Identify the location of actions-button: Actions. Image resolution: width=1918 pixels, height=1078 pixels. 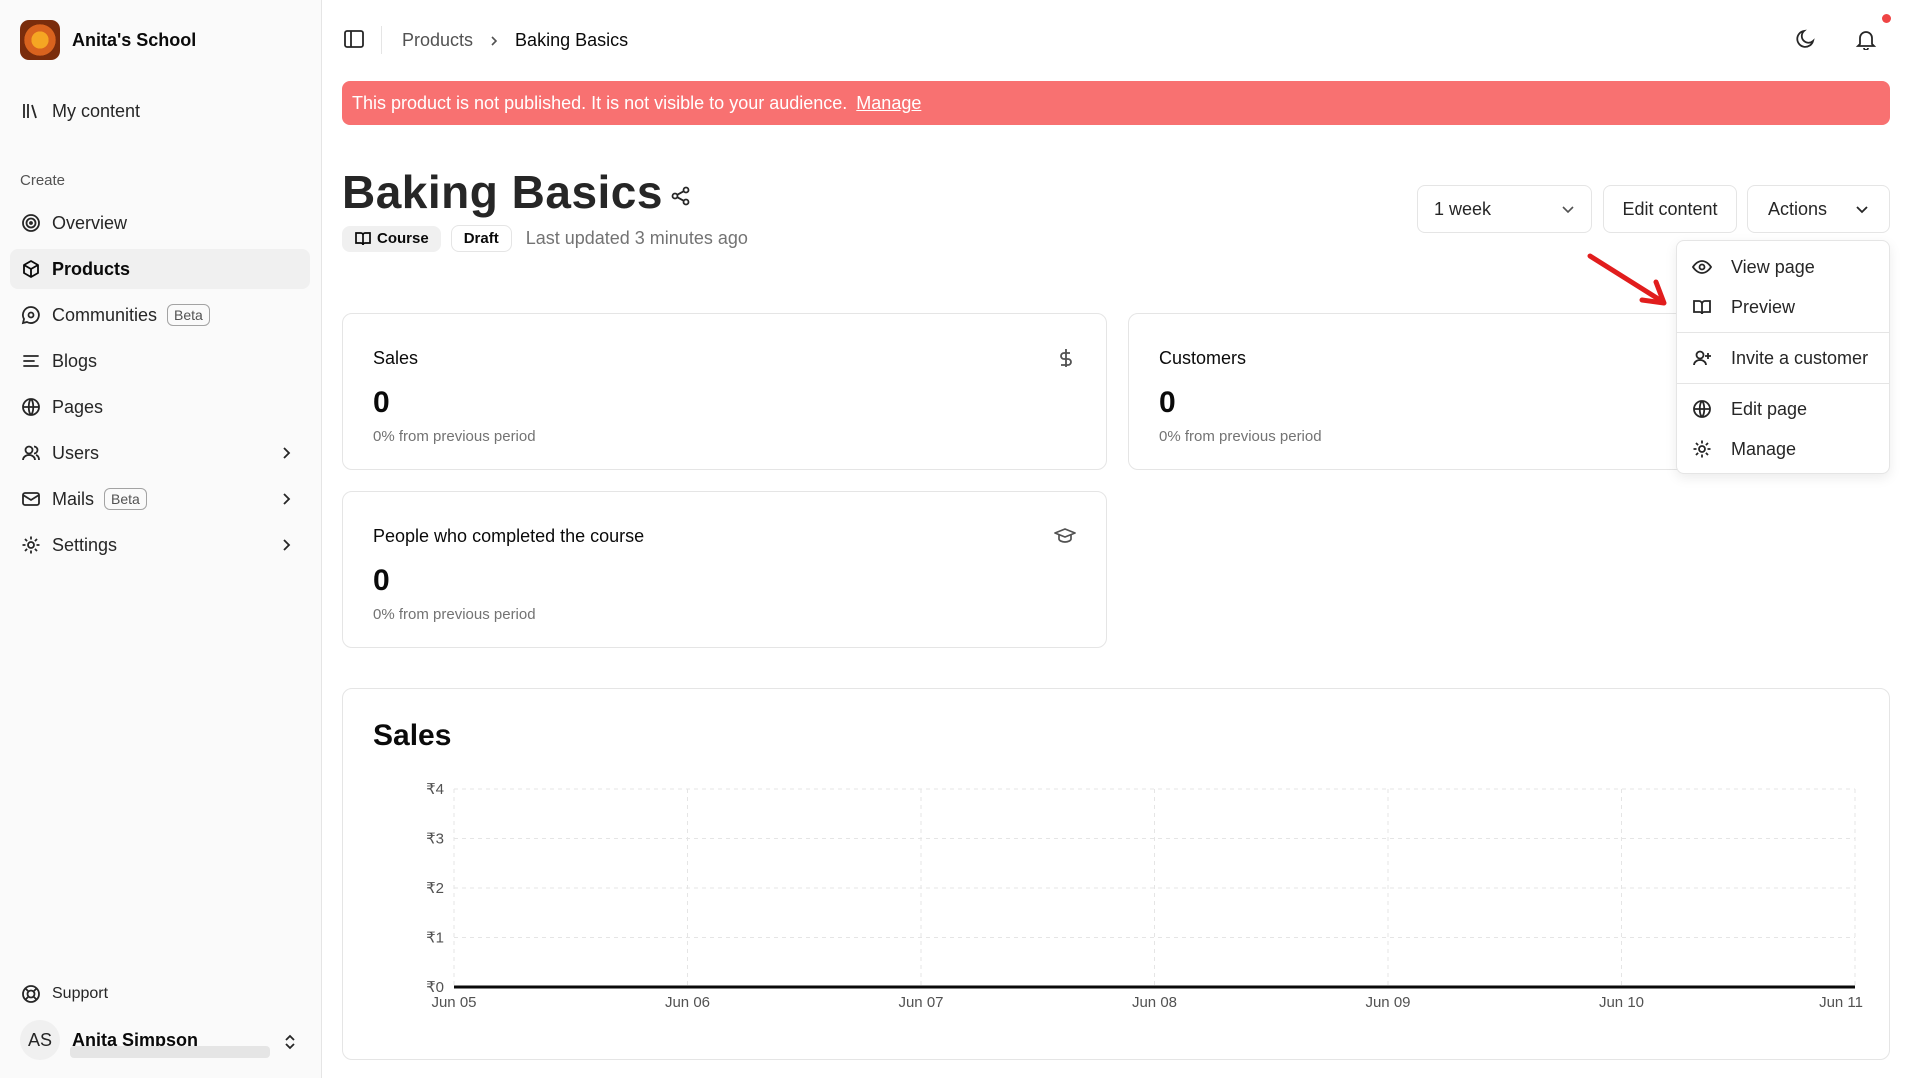
(1818, 209).